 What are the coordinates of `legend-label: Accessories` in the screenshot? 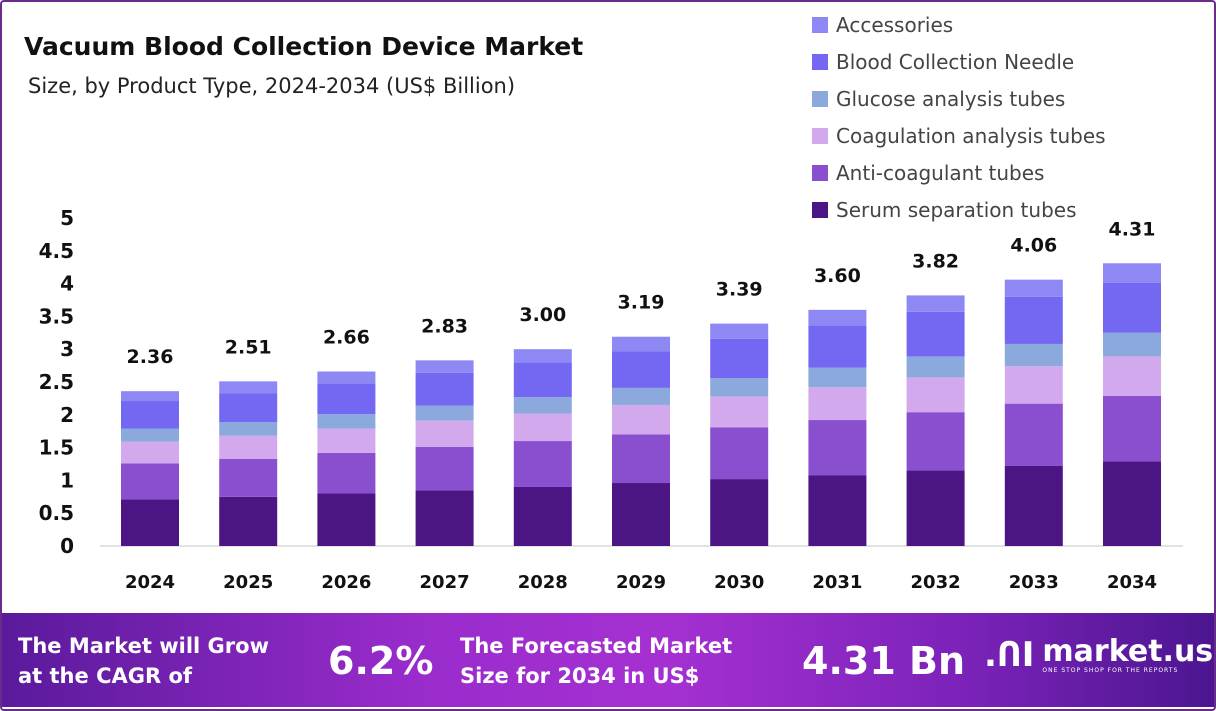 It's located at (895, 24).